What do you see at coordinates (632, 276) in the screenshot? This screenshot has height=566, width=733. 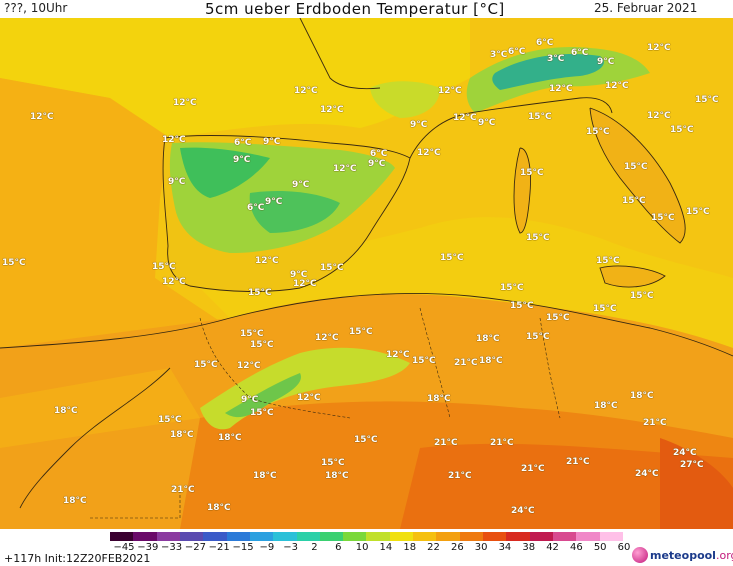 I see `sicily` at bounding box center [632, 276].